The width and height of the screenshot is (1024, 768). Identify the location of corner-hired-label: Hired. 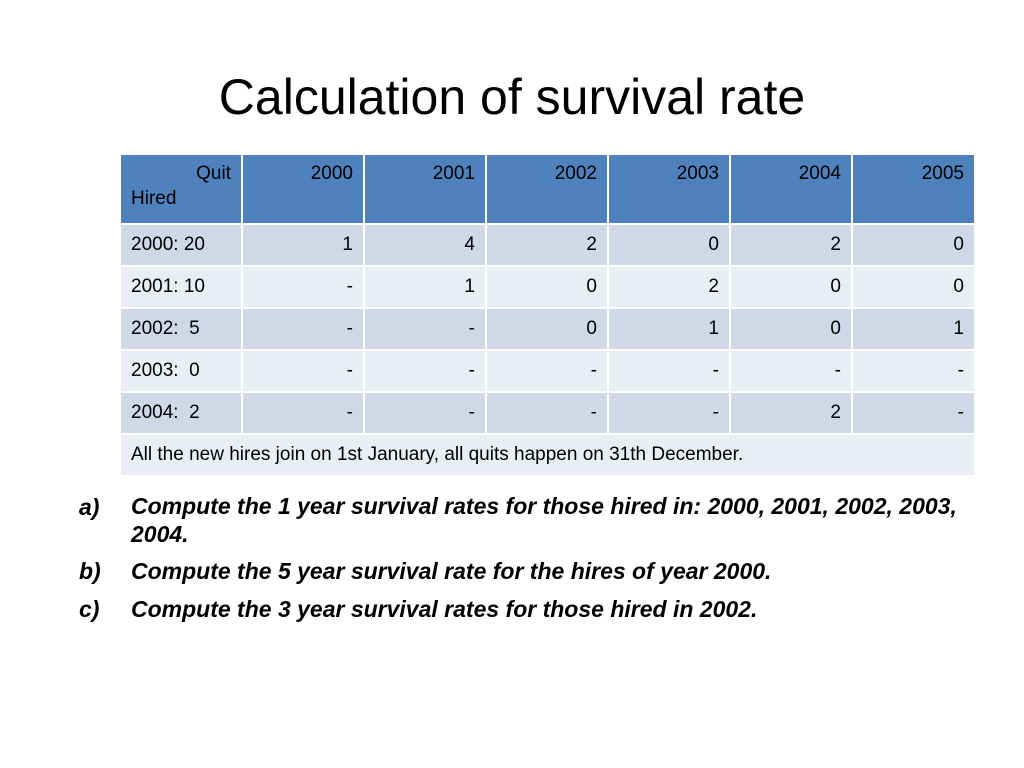
(154, 198).